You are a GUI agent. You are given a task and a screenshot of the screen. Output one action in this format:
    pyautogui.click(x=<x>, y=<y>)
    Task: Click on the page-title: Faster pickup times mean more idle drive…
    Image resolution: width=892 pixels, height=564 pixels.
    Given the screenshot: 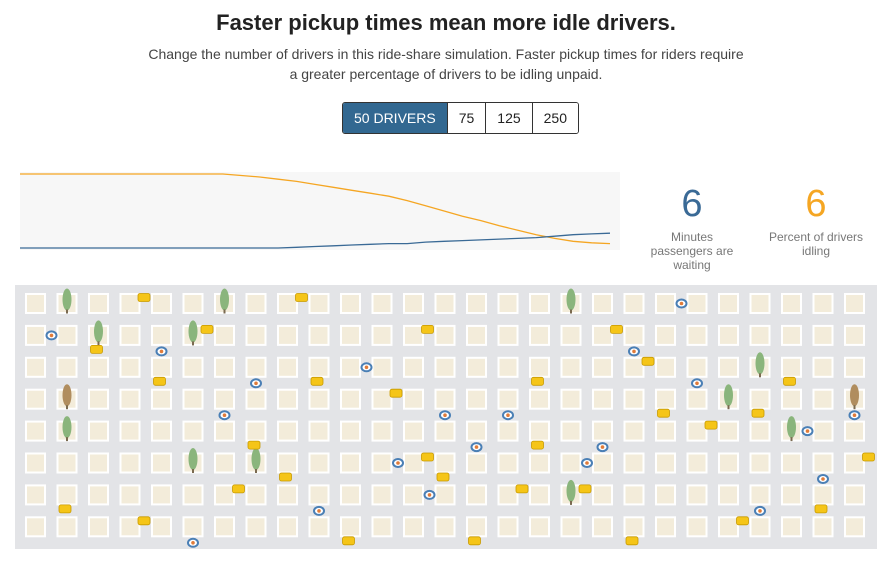 What is the action you would take?
    pyautogui.click(x=446, y=22)
    